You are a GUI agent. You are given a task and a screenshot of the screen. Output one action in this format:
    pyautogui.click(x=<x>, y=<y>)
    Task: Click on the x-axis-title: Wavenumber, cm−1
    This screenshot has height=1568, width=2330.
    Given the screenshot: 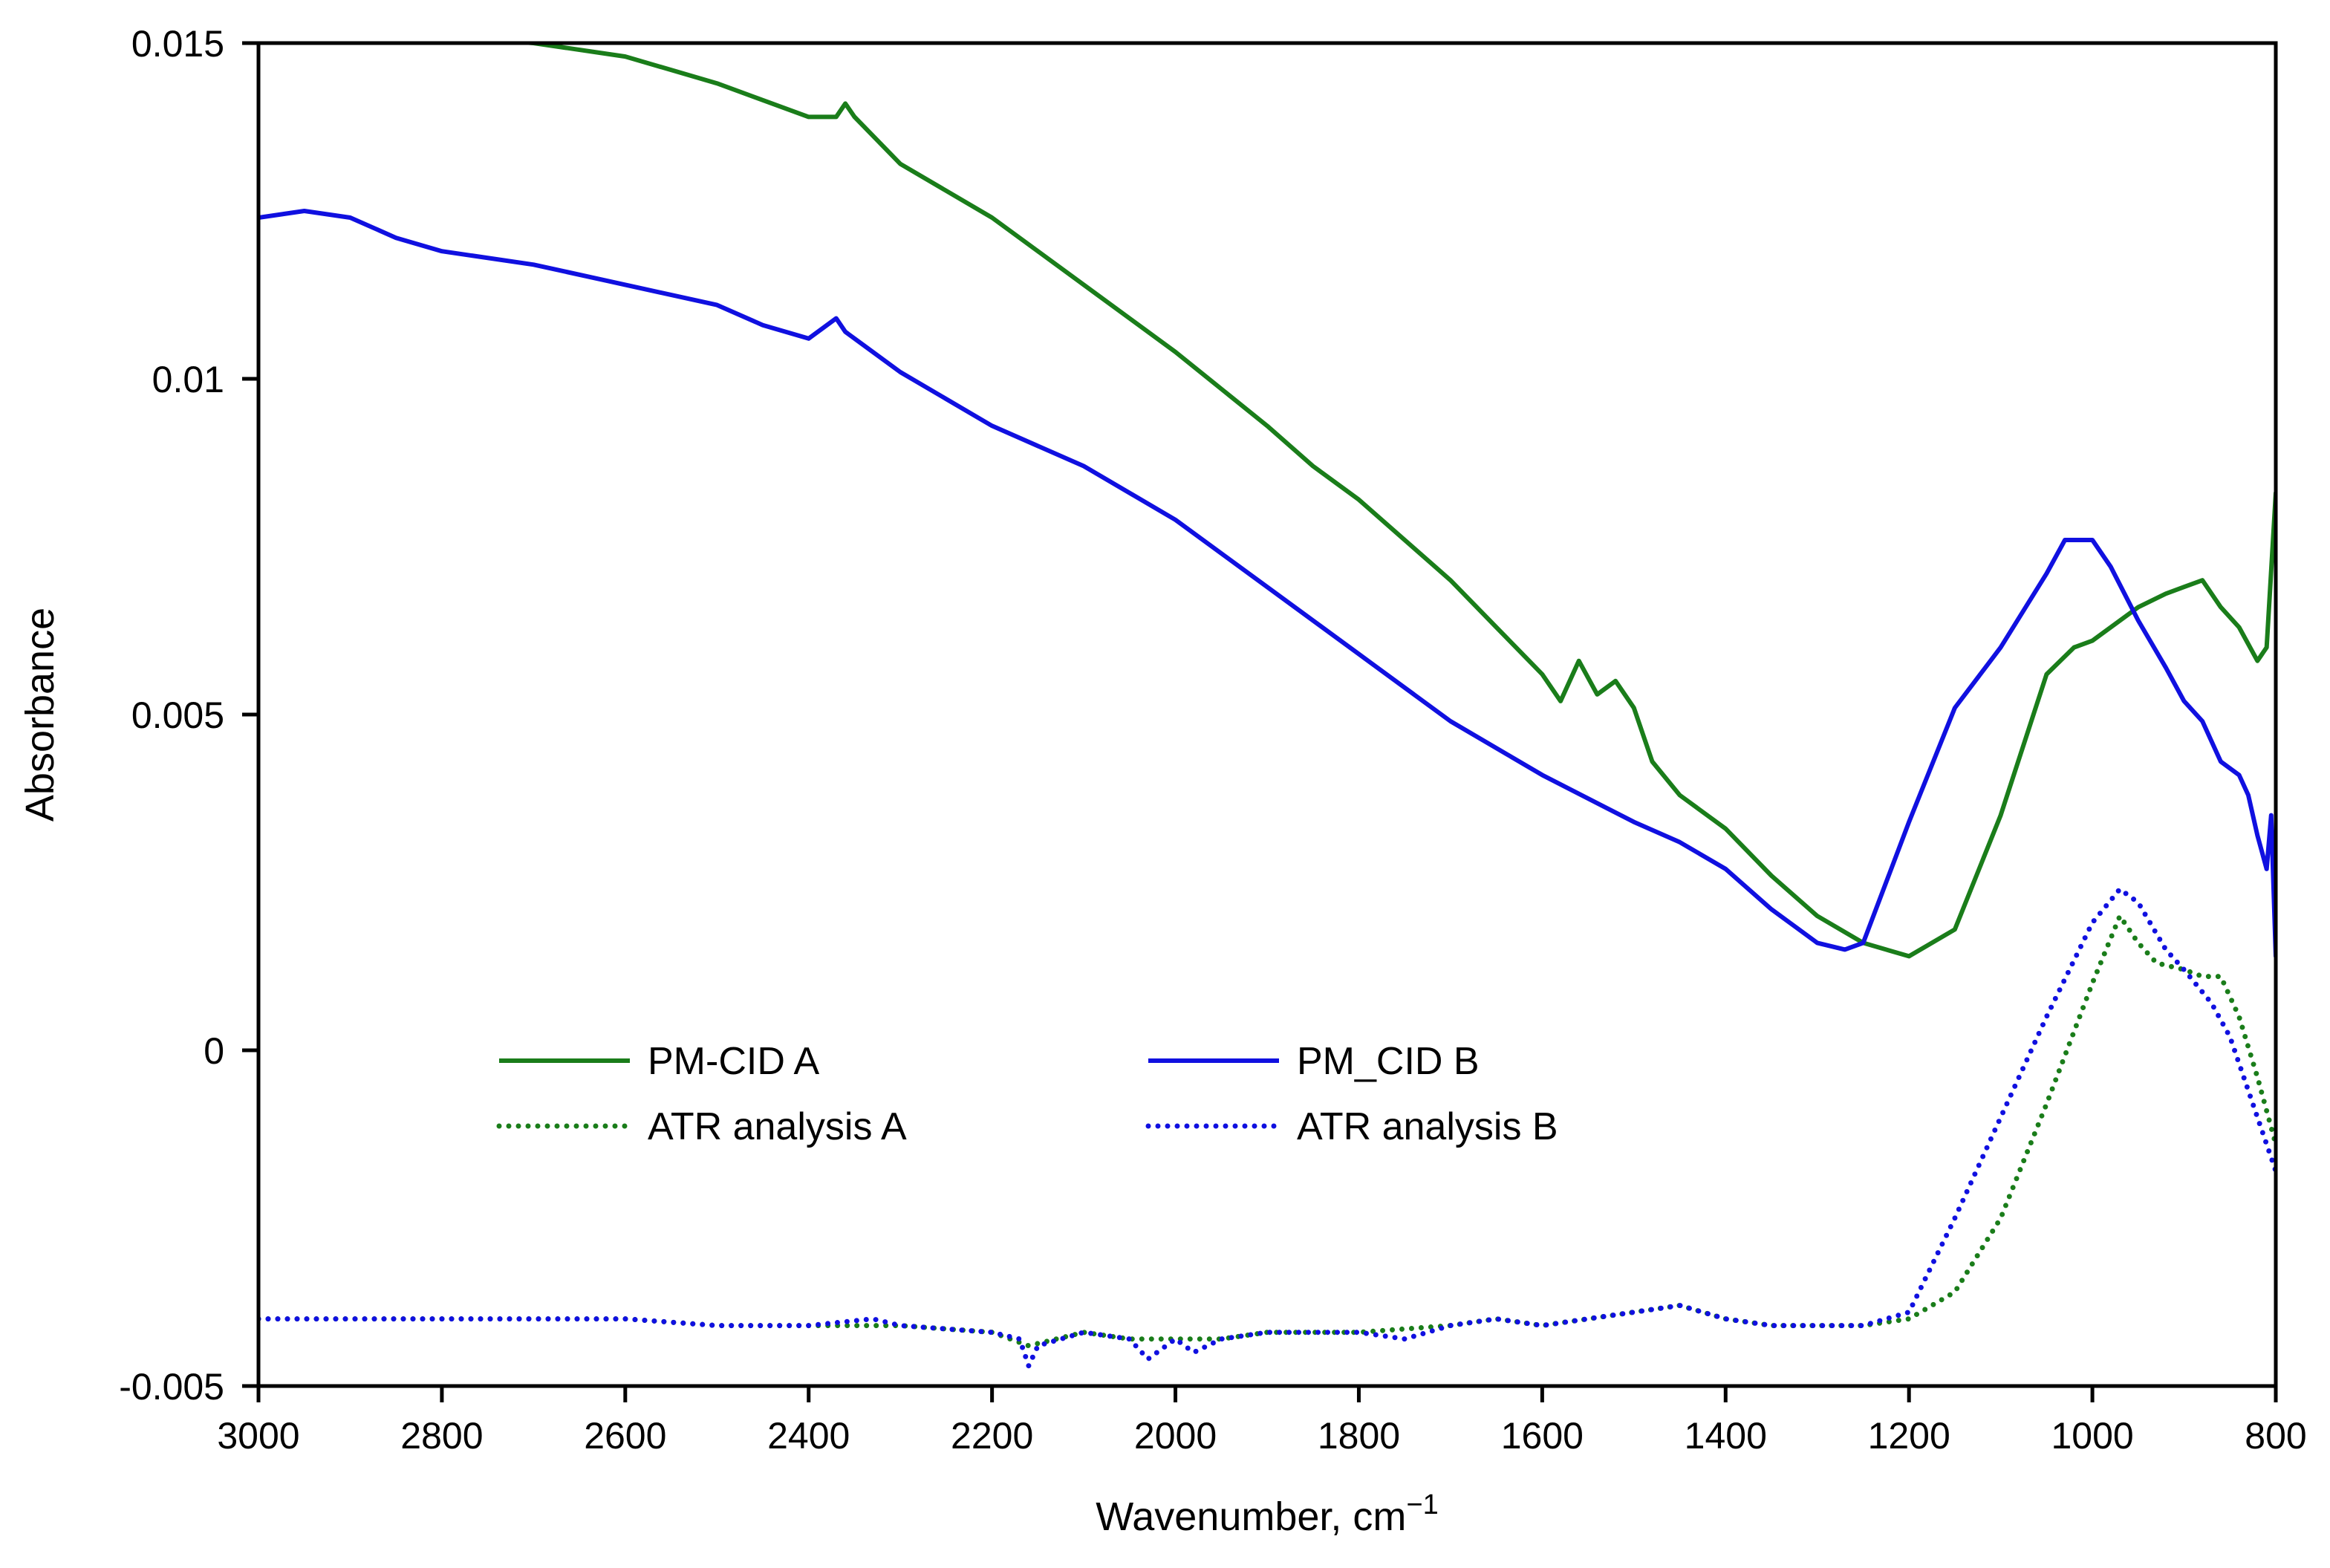 What is the action you would take?
    pyautogui.click(x=1267, y=1514)
    